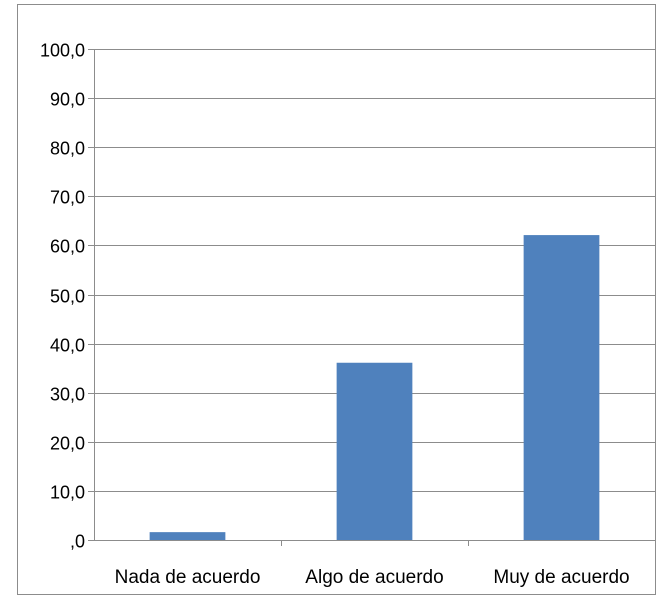 This screenshot has width=658, height=602. I want to click on x-tick-label: Algo de acuerdo, so click(374, 577).